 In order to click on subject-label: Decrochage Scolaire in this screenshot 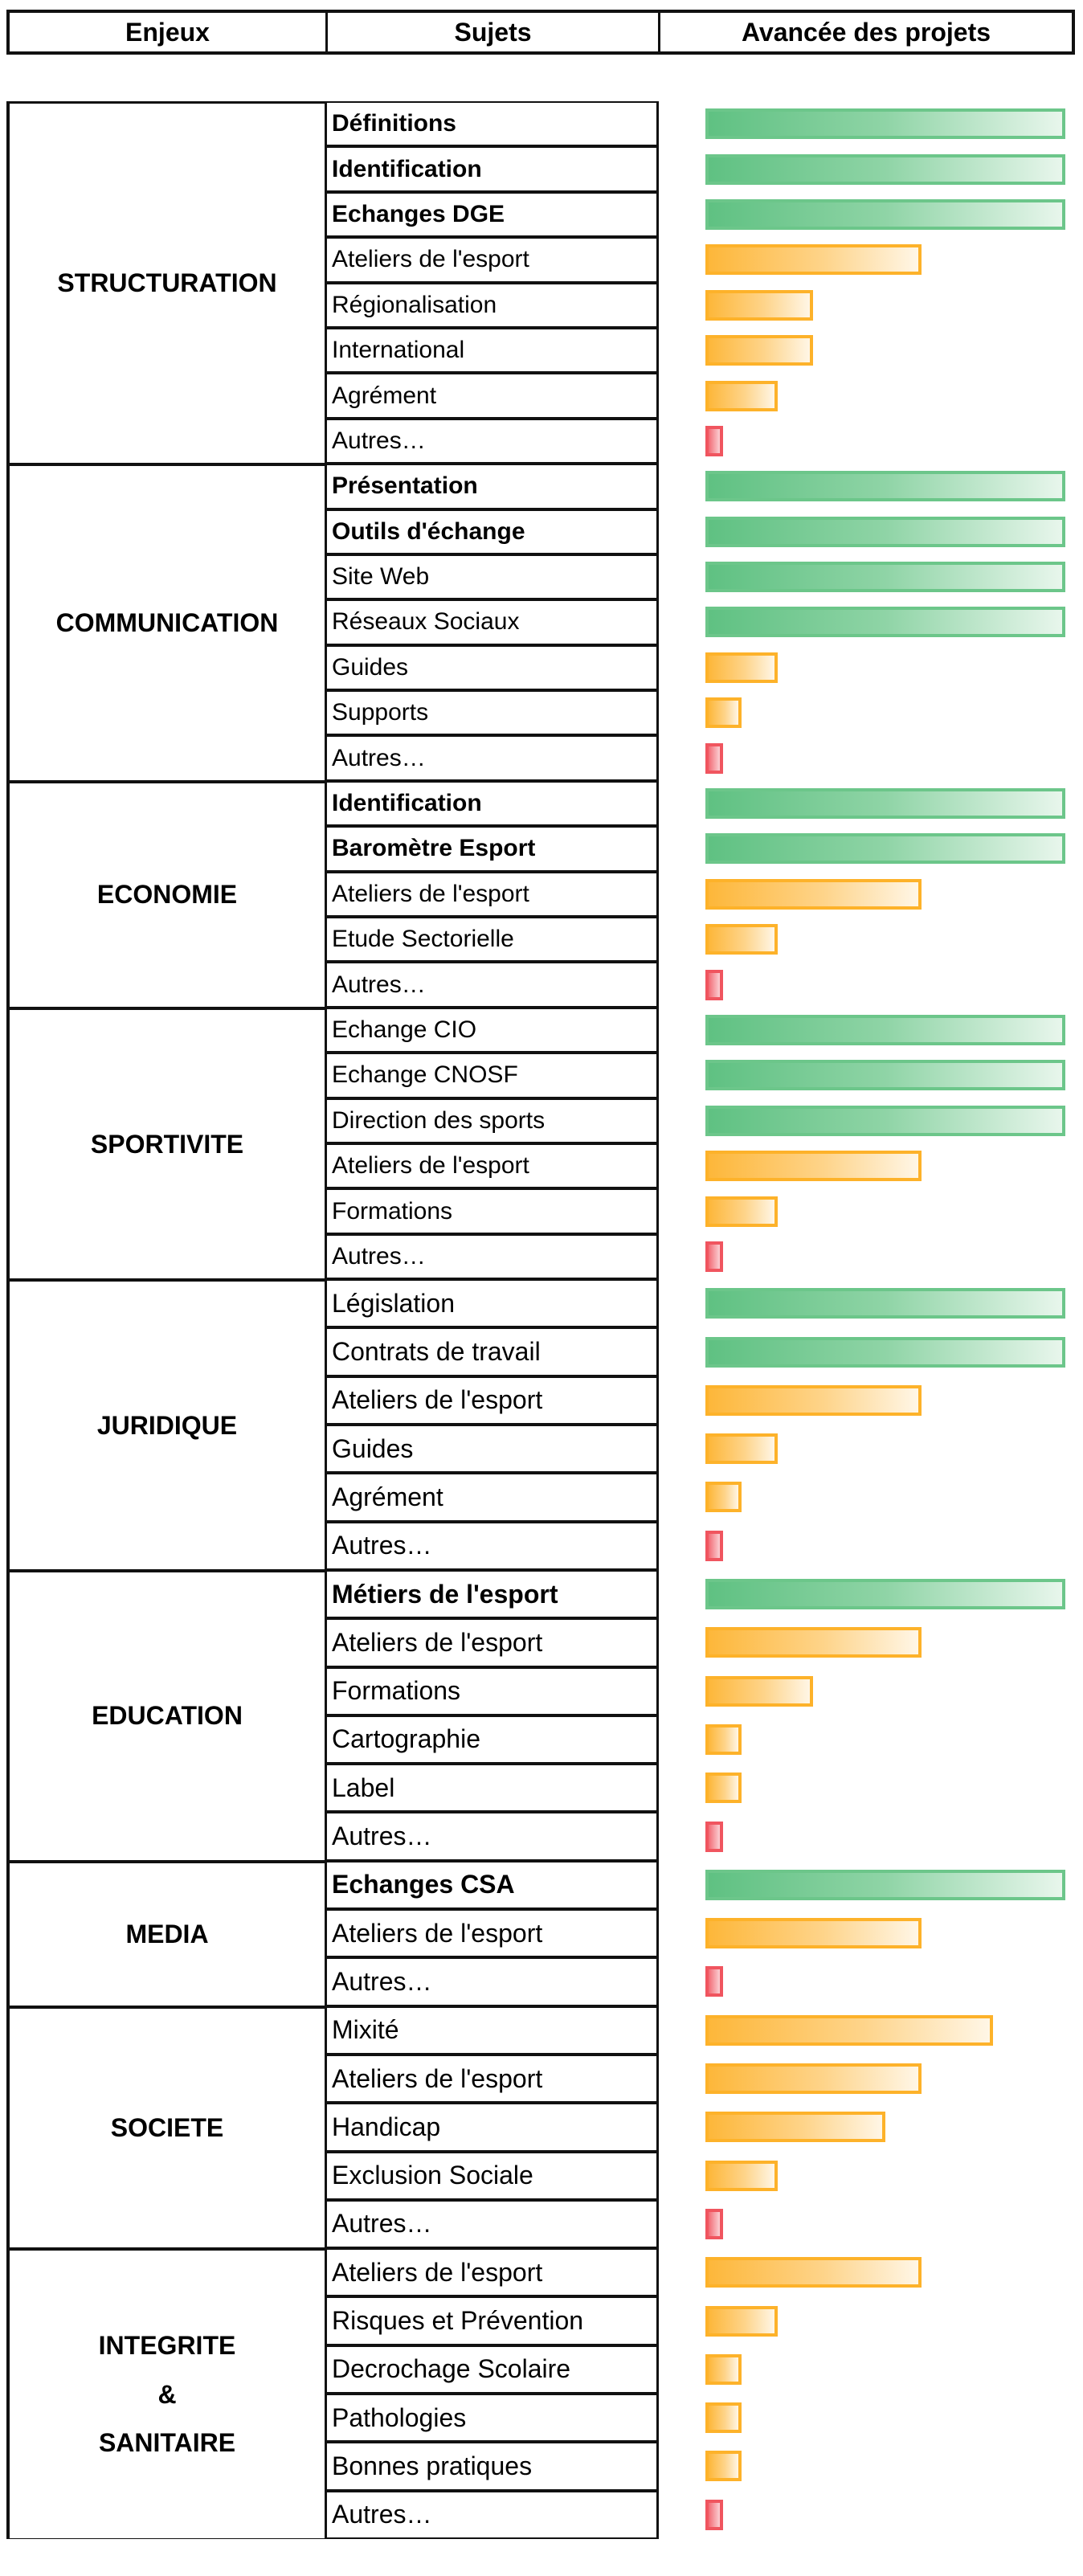, I will do `click(492, 2369)`.